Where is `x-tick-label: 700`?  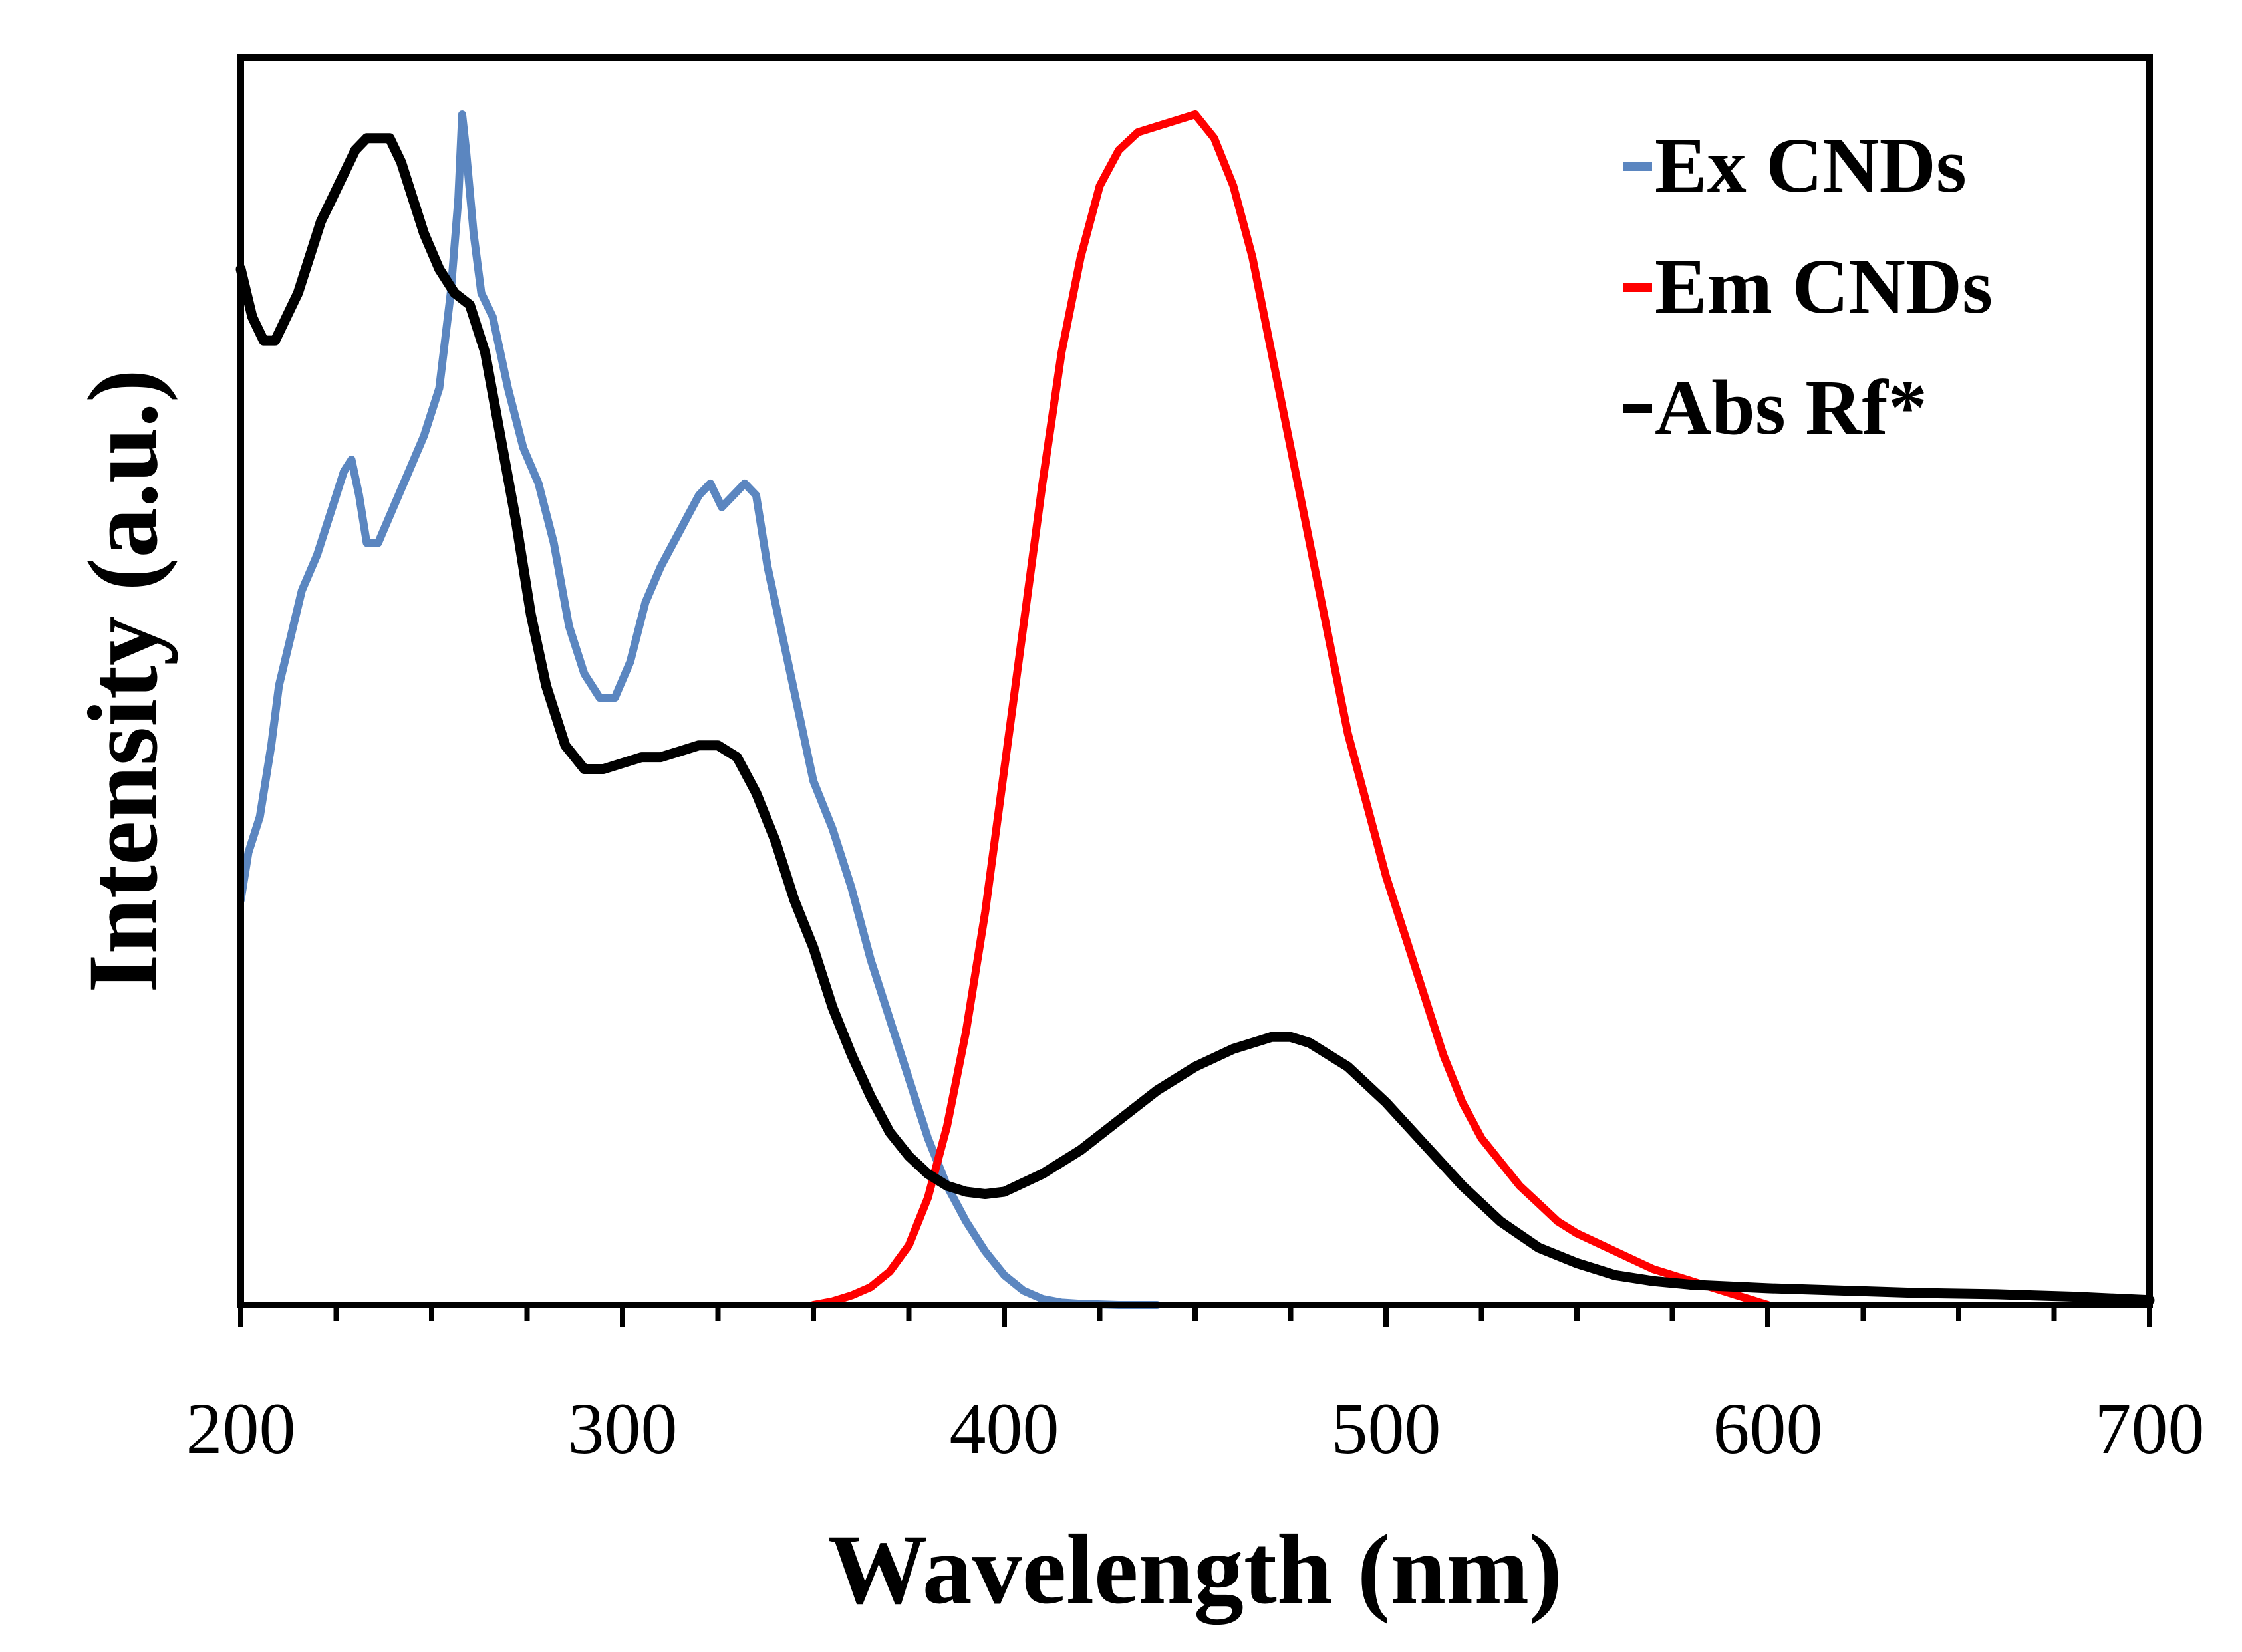 x-tick-label: 700 is located at coordinates (2150, 1428).